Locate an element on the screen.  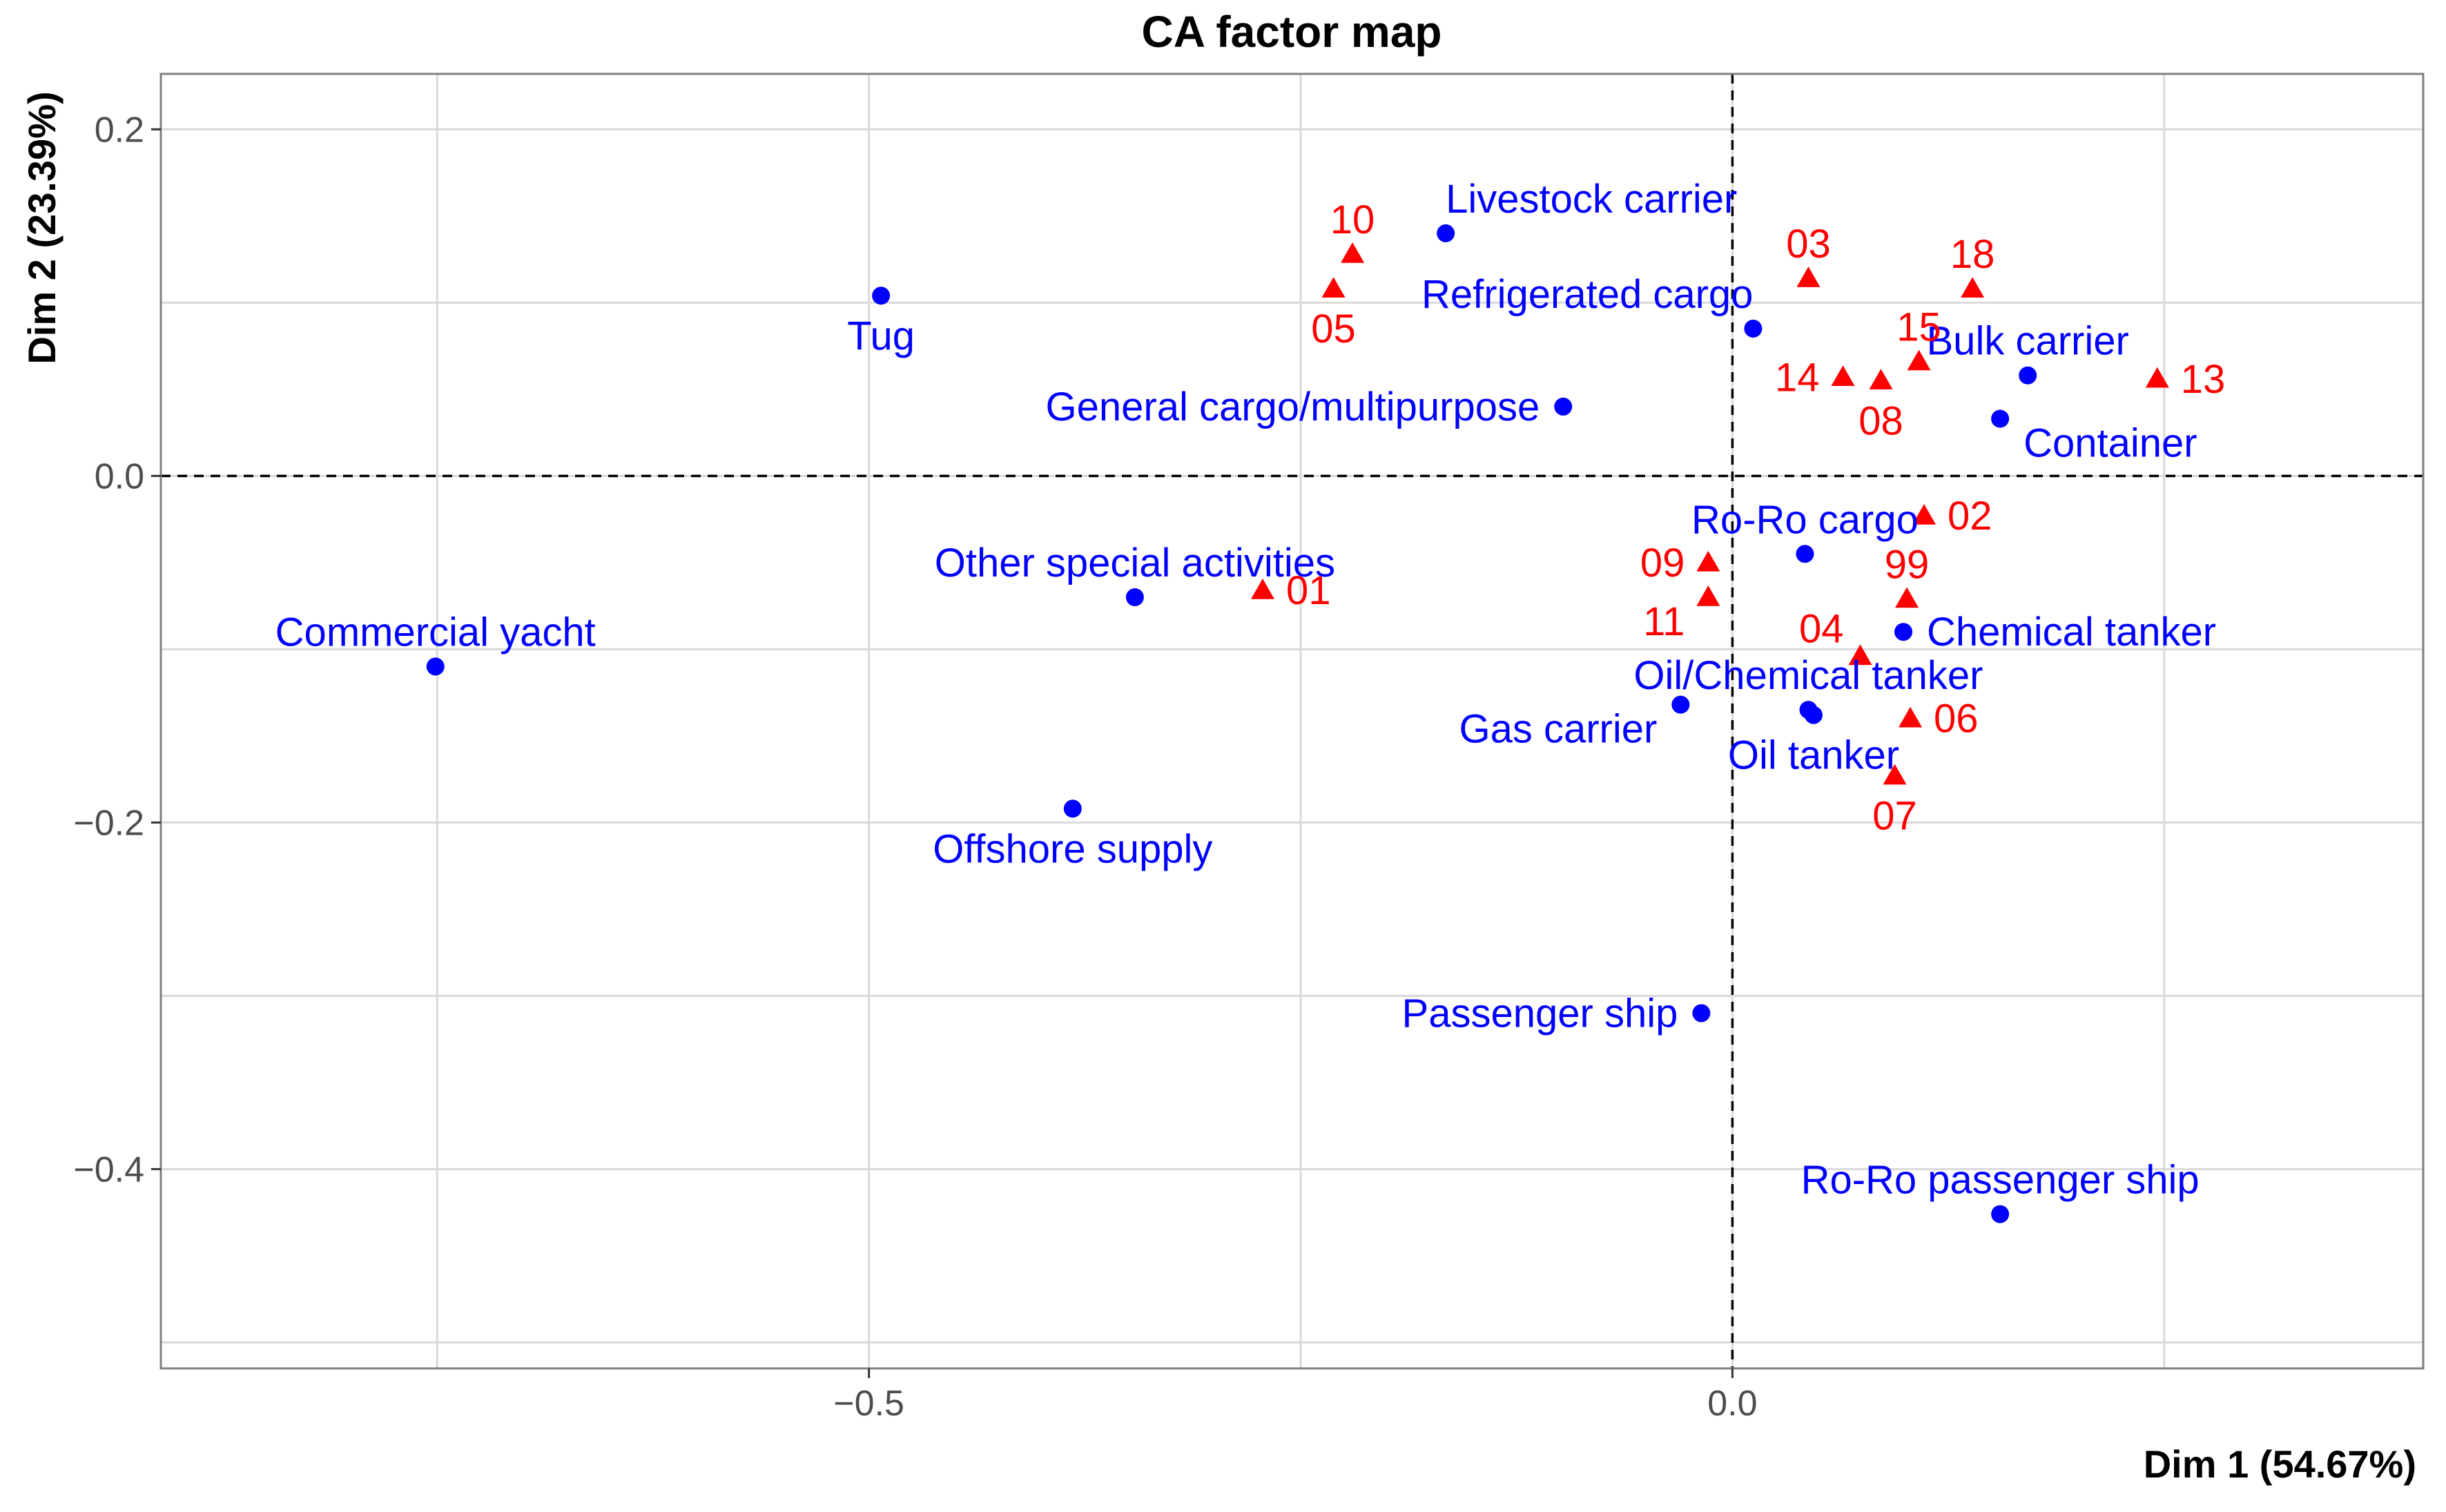
ship-type-label: General cargo/multipurpose is located at coordinates (1293, 407).